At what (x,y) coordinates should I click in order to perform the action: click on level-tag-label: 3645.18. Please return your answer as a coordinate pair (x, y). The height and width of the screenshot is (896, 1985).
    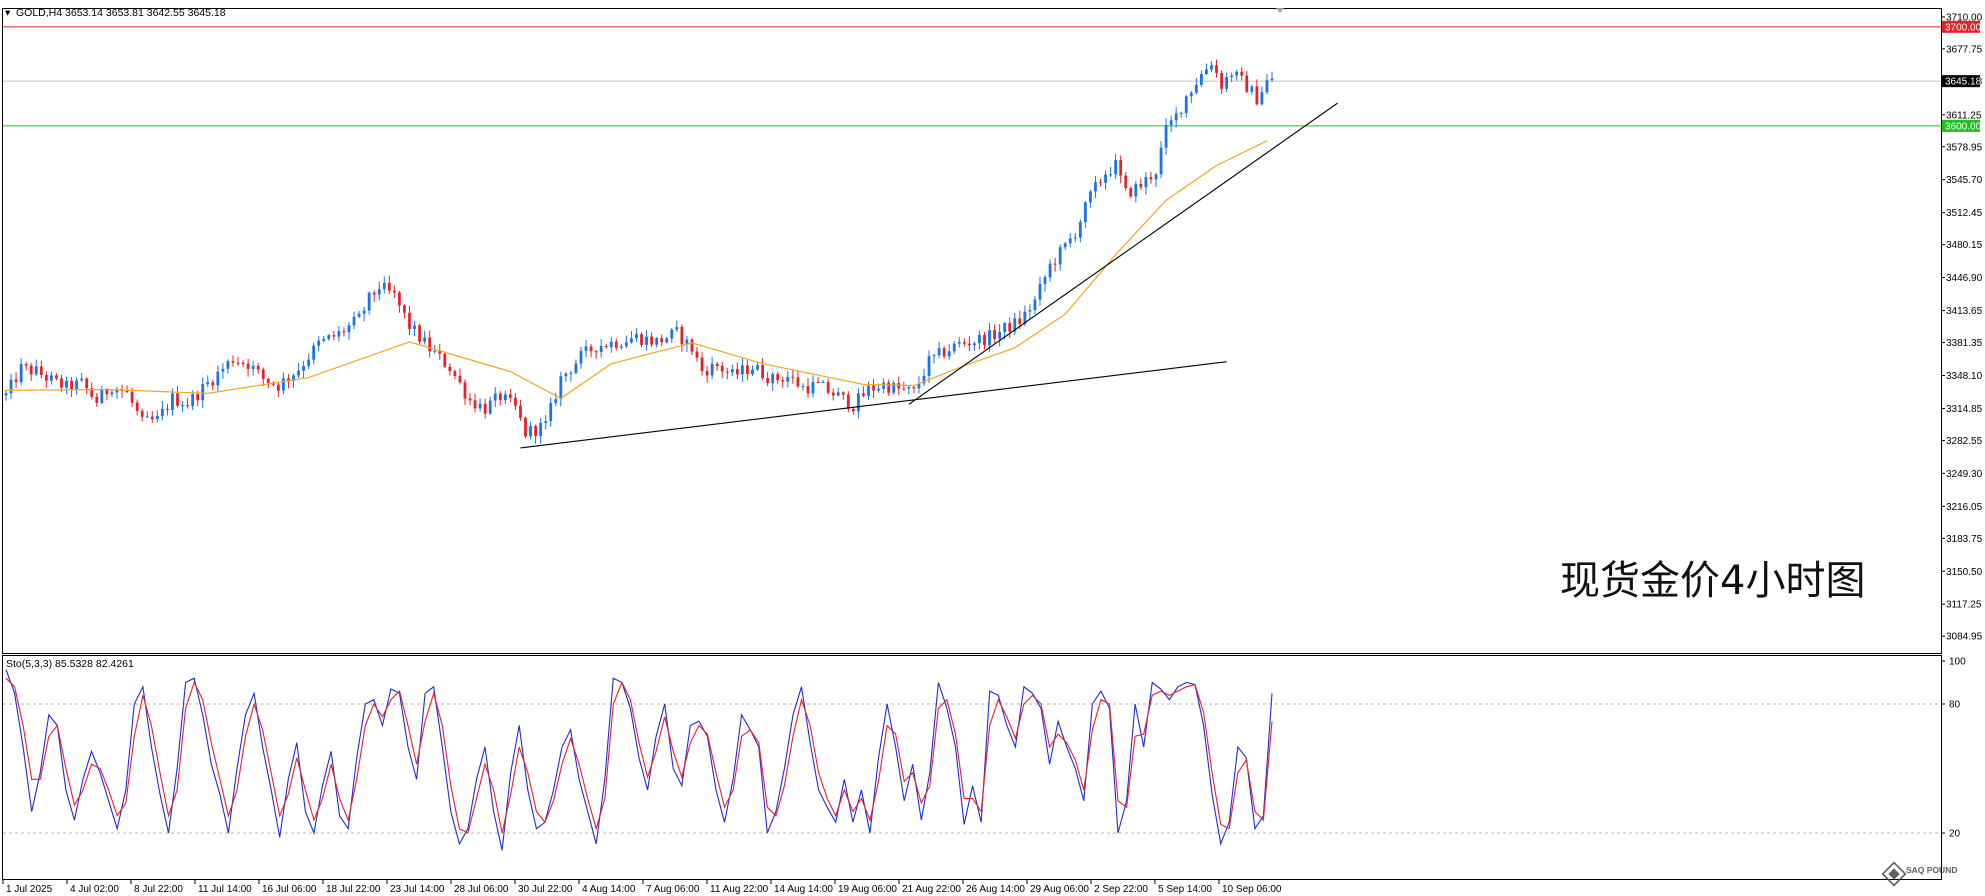
    Looking at the image, I should click on (1963, 82).